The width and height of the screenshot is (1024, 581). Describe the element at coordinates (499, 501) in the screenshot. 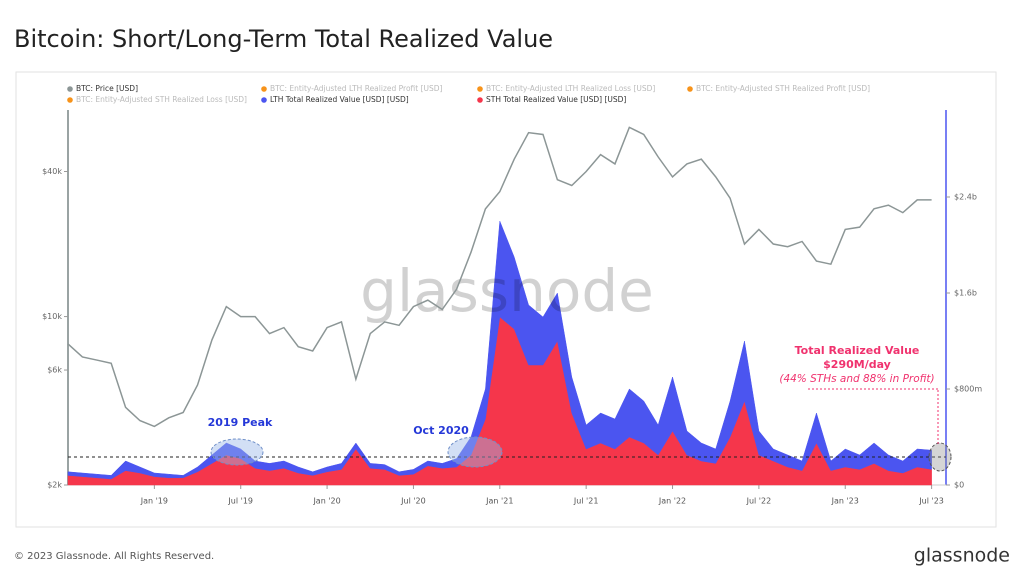

I see `x-tick-label: Jan '21` at that location.